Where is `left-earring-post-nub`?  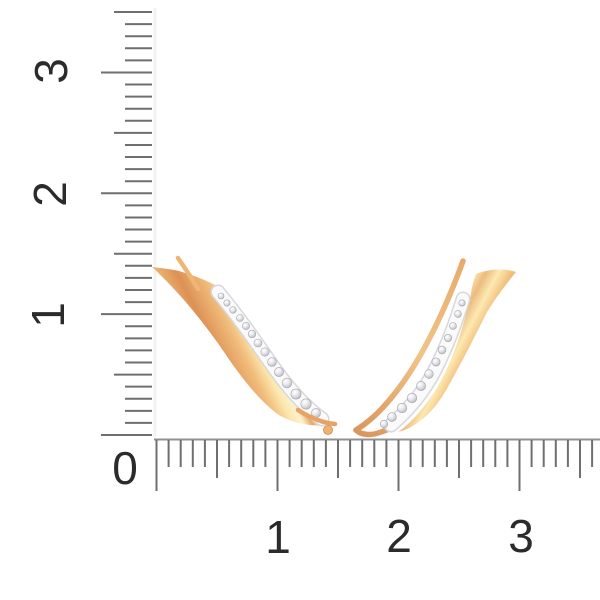
left-earring-post-nub is located at coordinates (328, 430).